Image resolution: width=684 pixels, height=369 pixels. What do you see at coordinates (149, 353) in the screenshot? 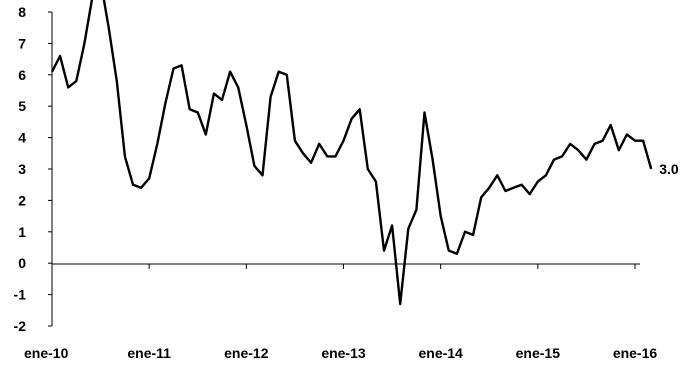
I see `x-tick-label: ene-11` at bounding box center [149, 353].